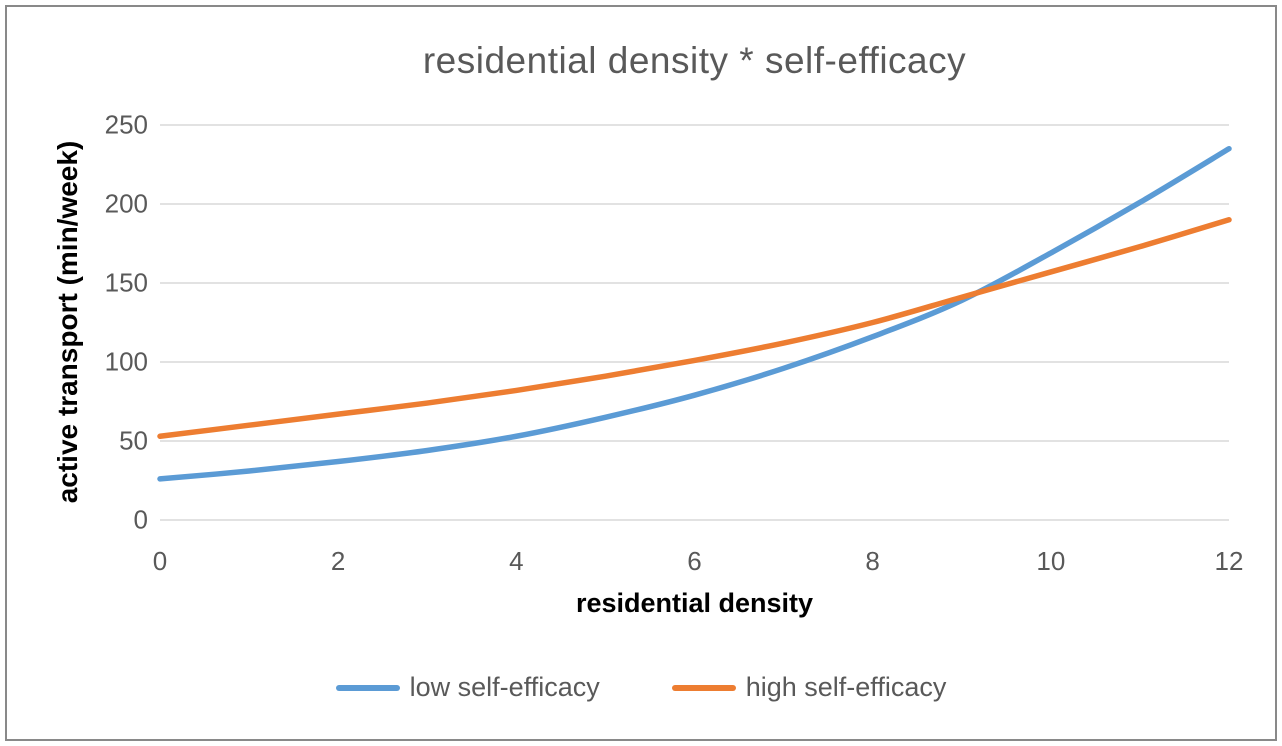  I want to click on legend-item-high-self-efficacy: high self-efficacy, so click(809, 687).